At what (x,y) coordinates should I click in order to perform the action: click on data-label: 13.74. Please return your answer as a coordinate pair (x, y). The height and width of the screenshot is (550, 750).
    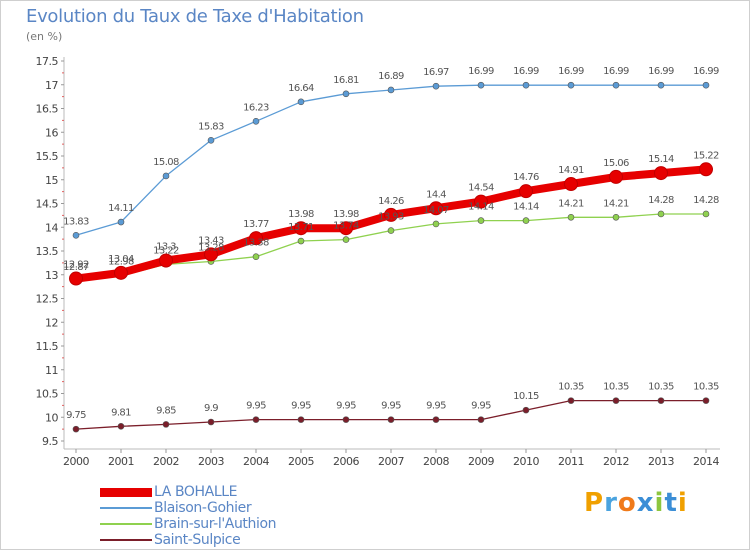
    Looking at the image, I should click on (346, 226).